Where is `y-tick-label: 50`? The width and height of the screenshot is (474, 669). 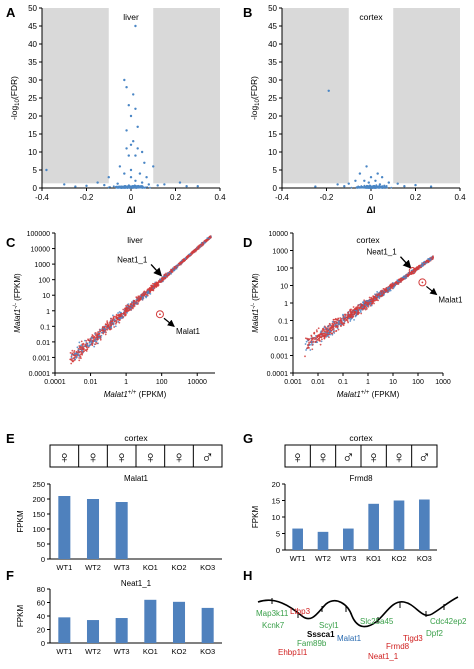 y-tick-label: 50 is located at coordinates (41, 544).